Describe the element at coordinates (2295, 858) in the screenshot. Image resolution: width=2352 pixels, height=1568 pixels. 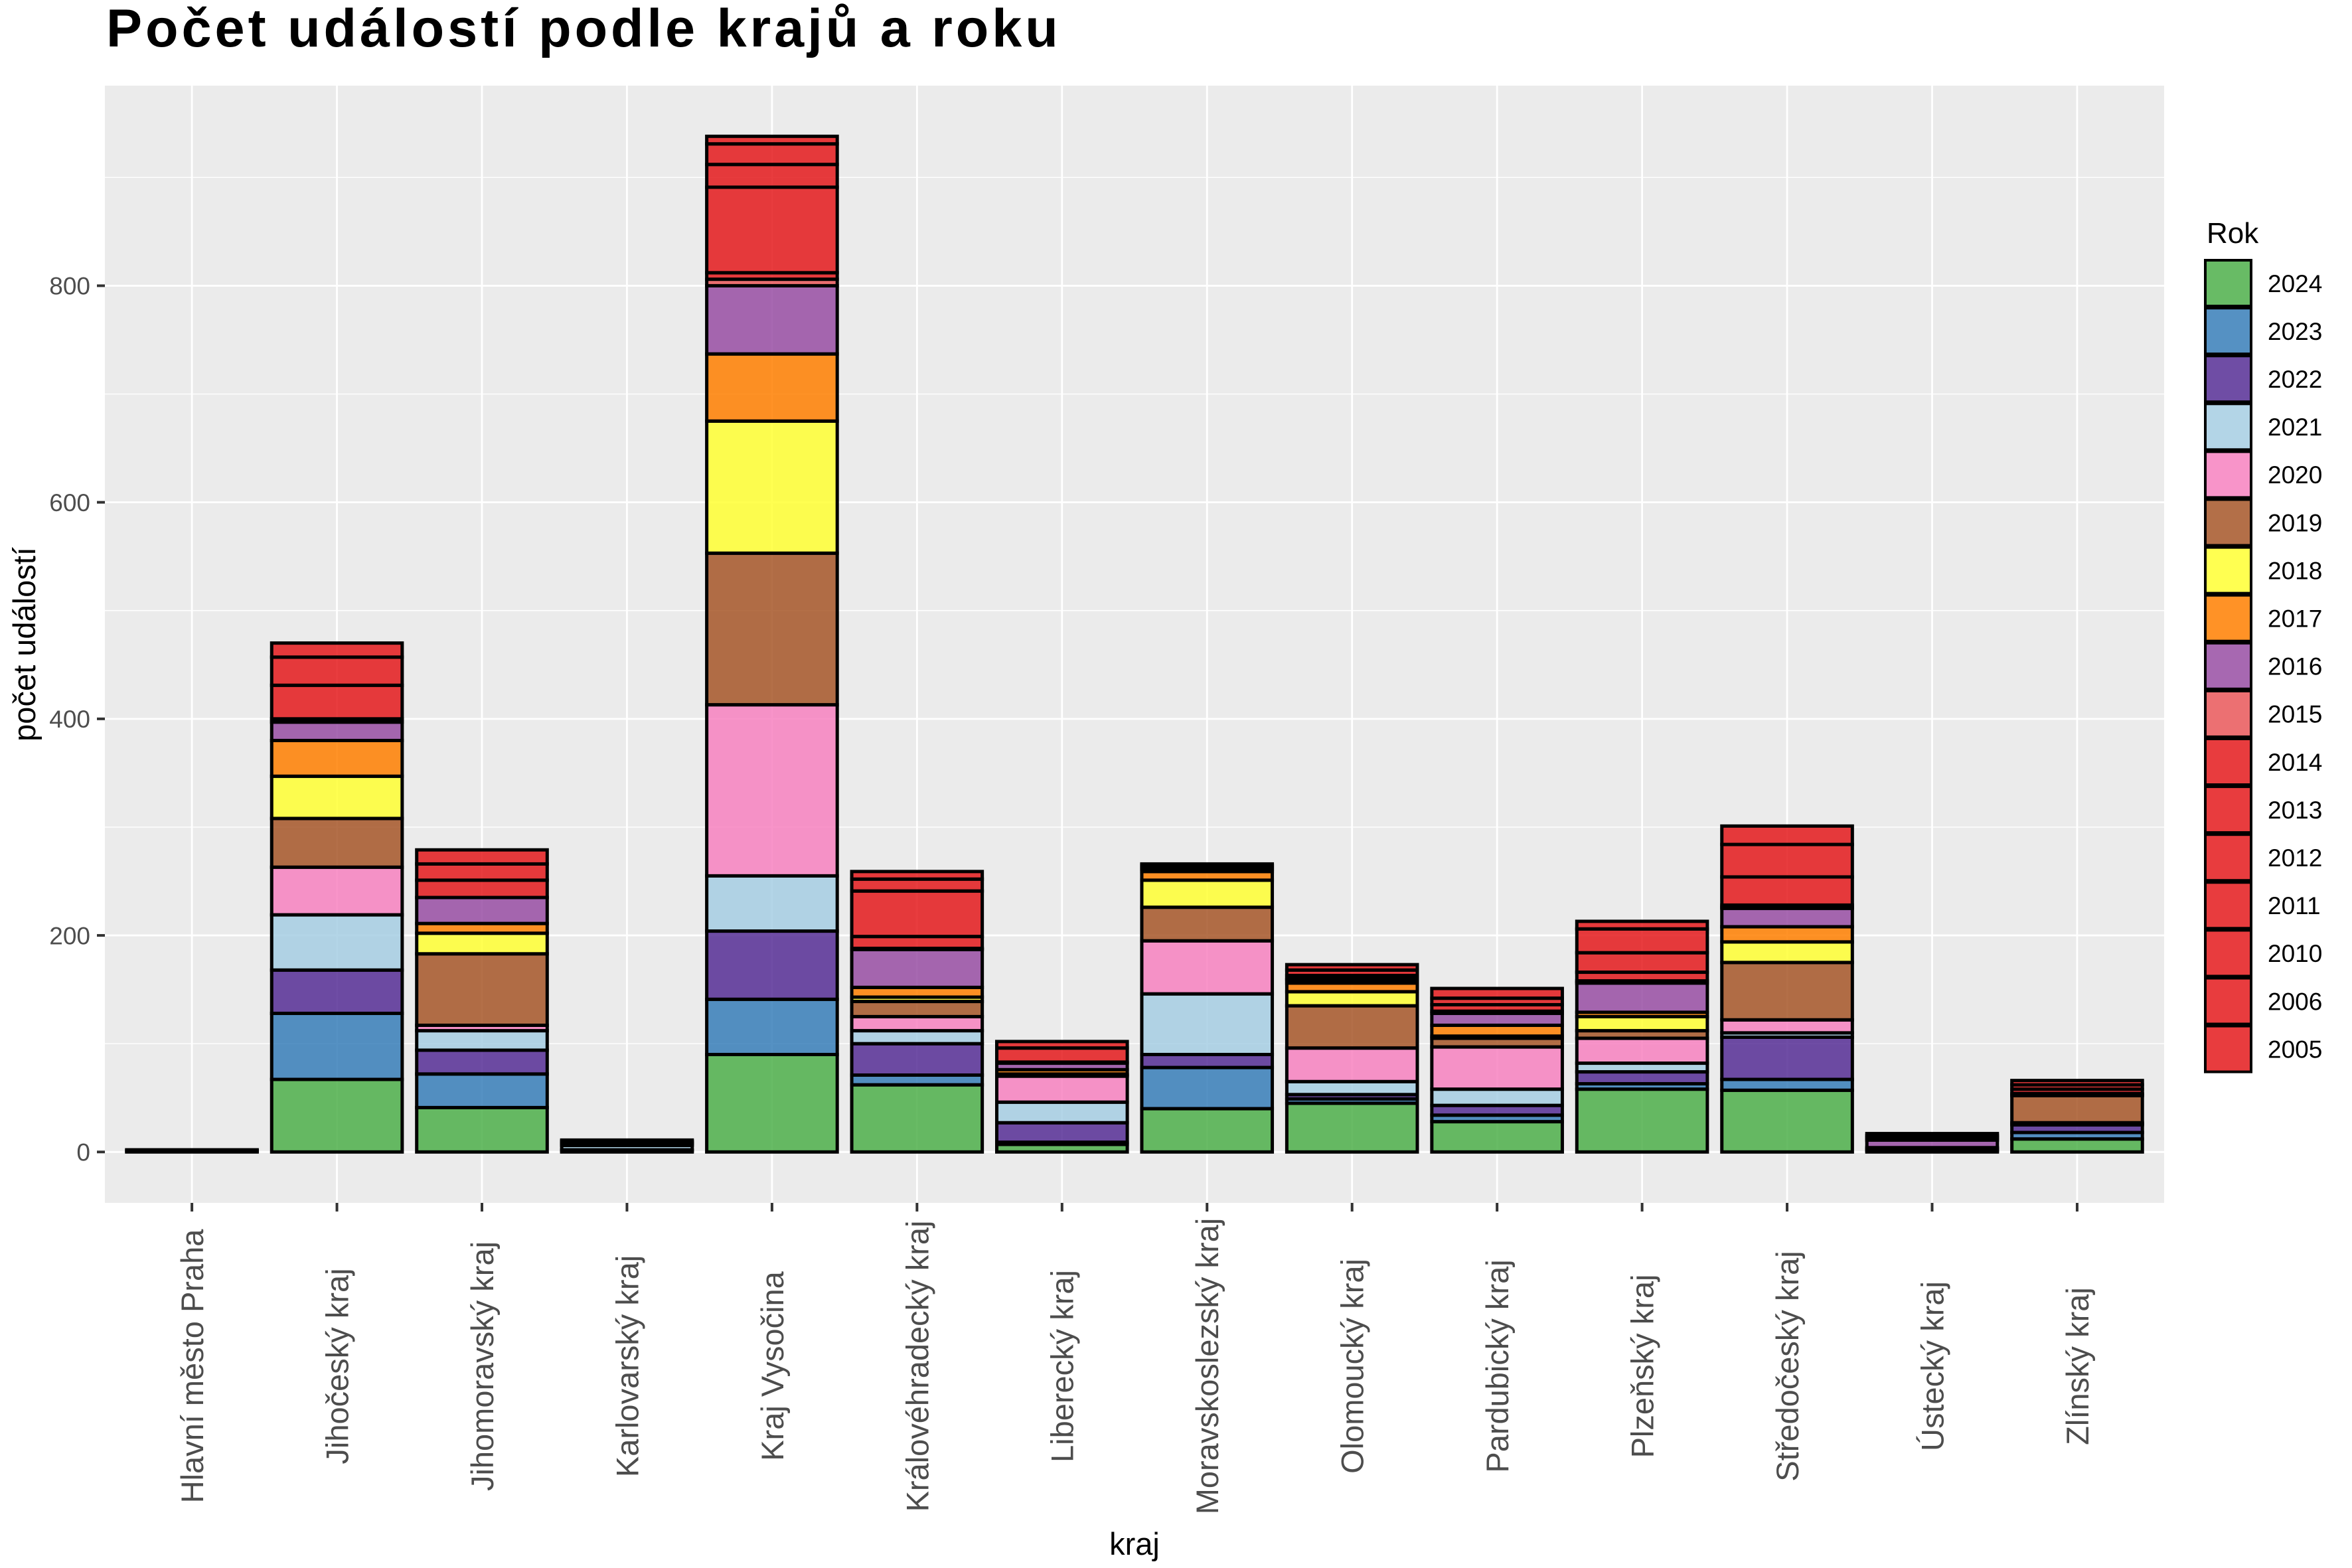
I see `legend-label-2012: 2012` at that location.